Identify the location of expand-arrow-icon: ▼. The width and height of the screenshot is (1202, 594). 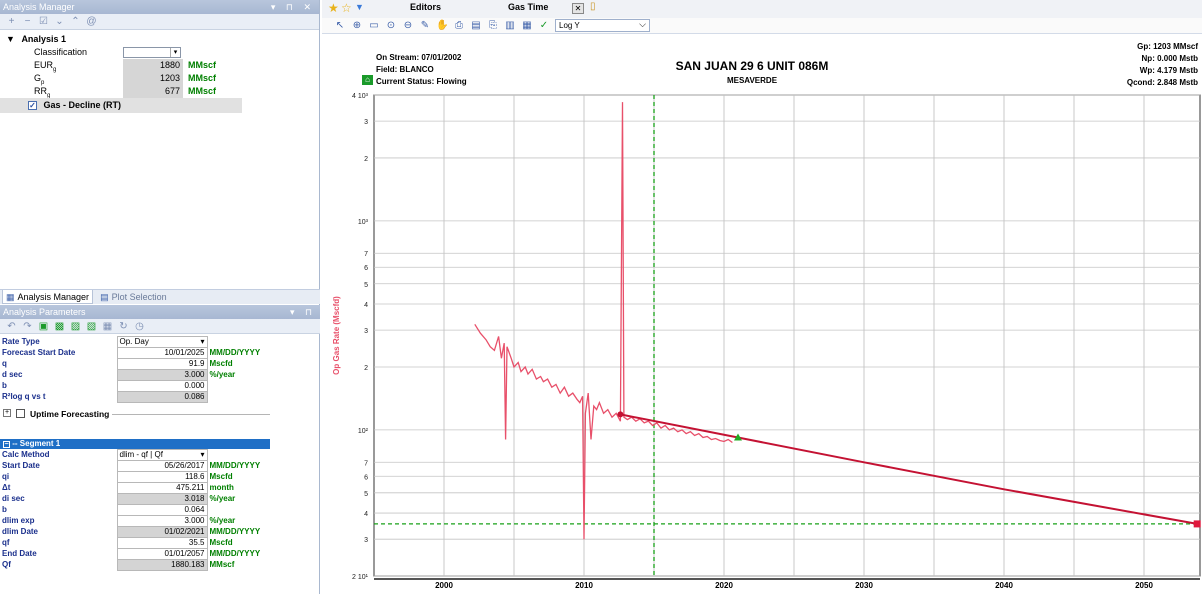
(10, 39).